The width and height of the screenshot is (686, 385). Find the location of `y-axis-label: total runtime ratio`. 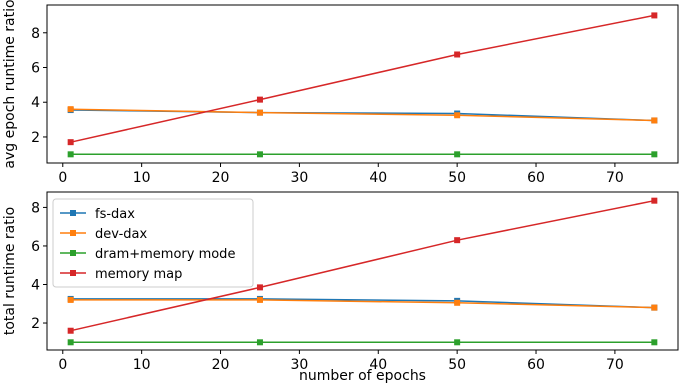

y-axis-label: total runtime ratio is located at coordinates (10, 271).